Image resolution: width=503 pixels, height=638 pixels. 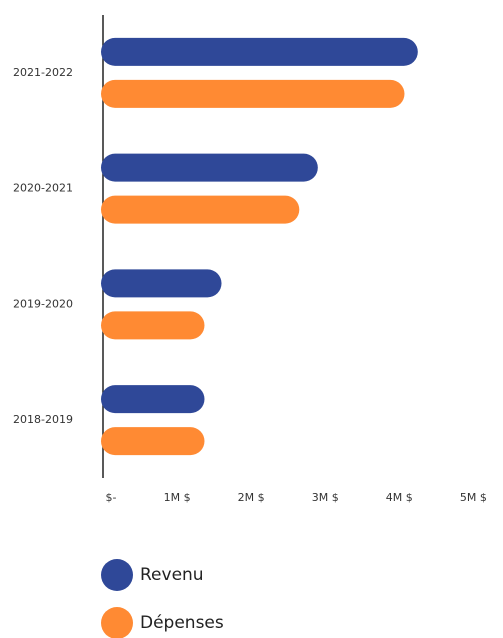 I want to click on category-label: 2018-2019, so click(x=43, y=419).